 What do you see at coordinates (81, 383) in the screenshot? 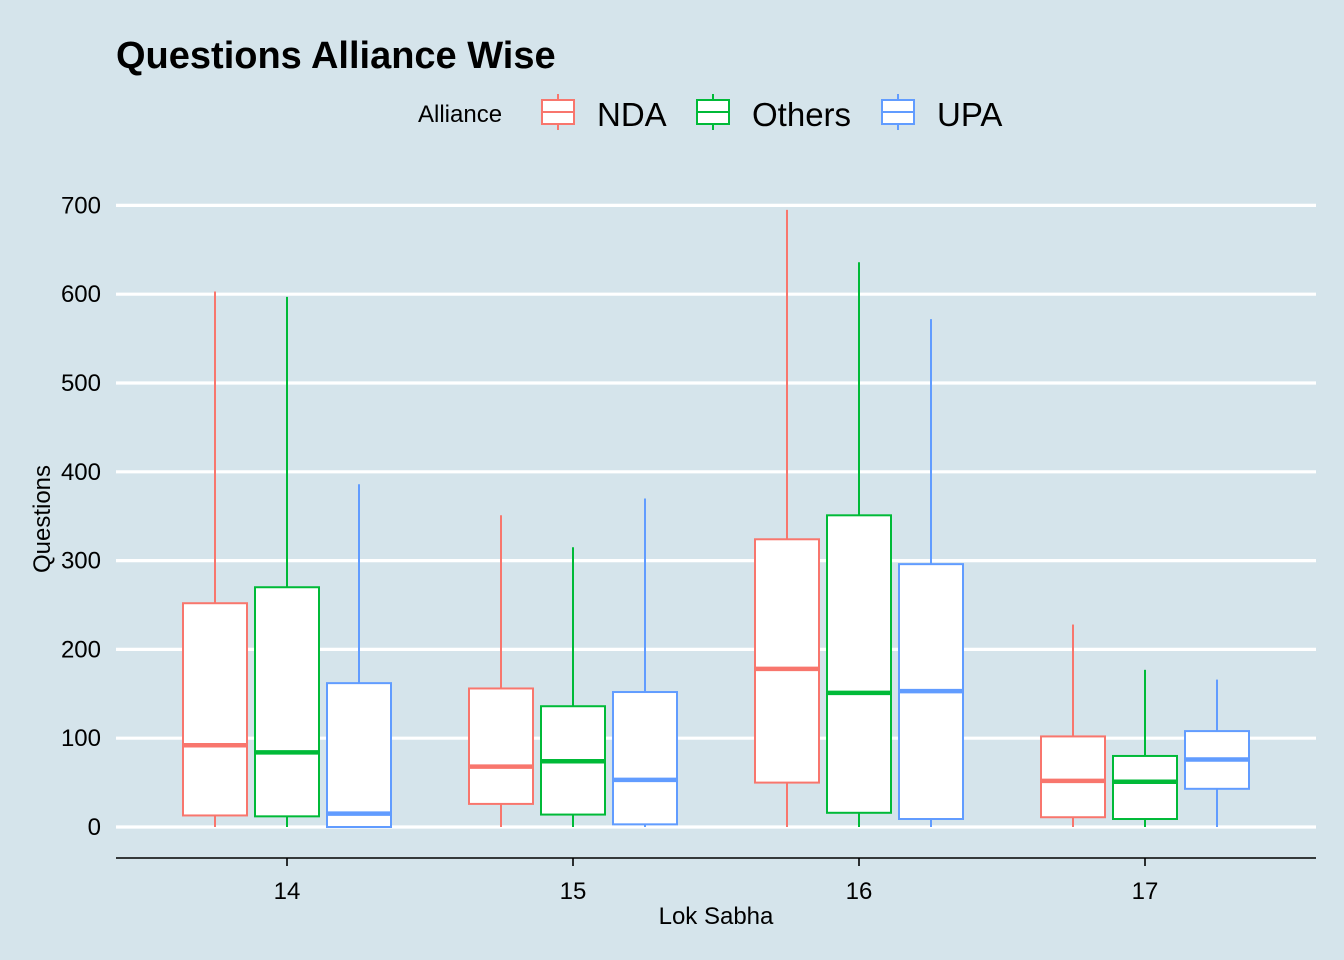
I see `y-tick-label: 500` at bounding box center [81, 383].